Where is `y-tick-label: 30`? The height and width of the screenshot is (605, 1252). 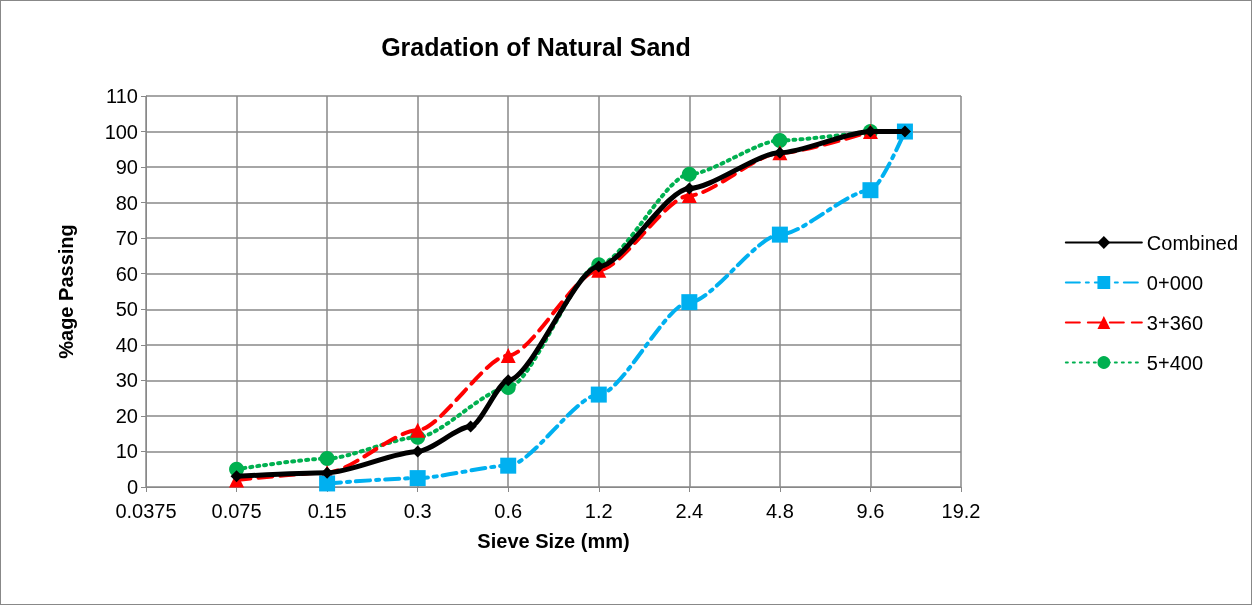 y-tick-label: 30 is located at coordinates (126, 380).